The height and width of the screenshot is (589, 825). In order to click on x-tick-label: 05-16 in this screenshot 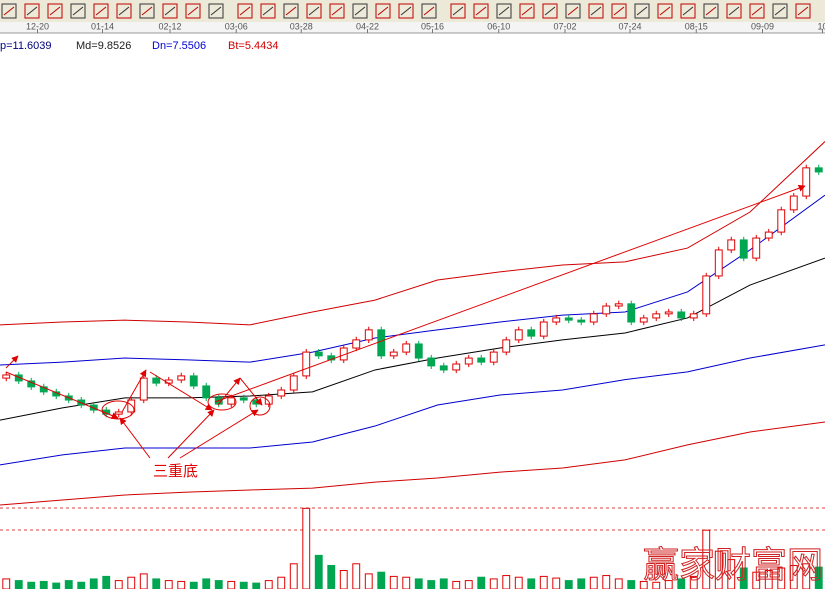, I will do `click(432, 26)`.